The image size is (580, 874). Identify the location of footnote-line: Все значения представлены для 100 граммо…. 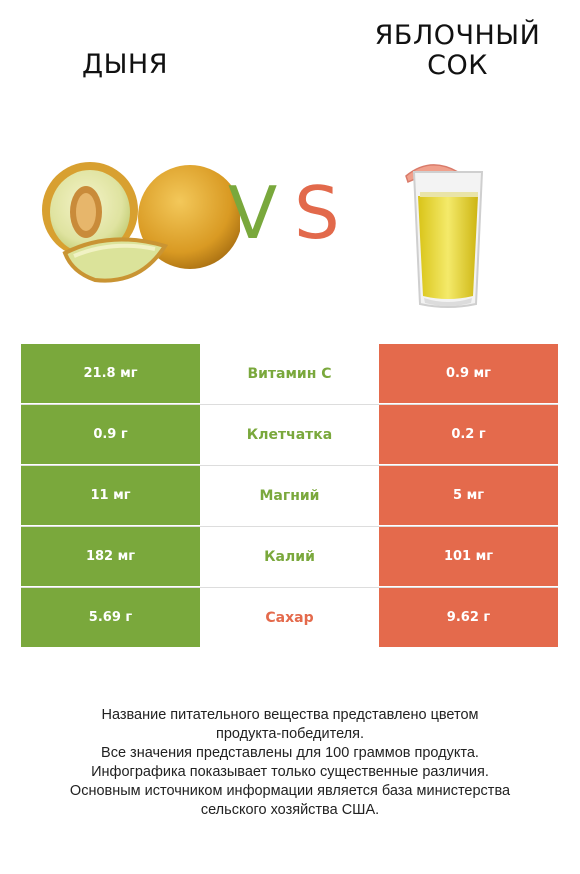
(290, 753).